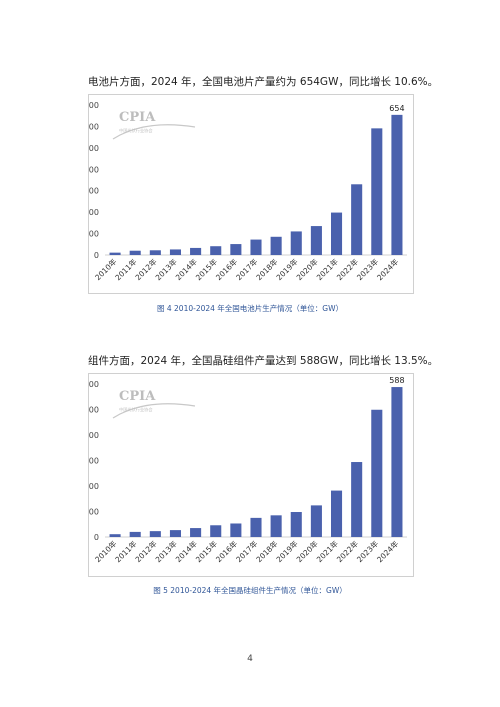  Describe the element at coordinates (94, 105) in the screenshot. I see `y-tick-label: 700` at that location.